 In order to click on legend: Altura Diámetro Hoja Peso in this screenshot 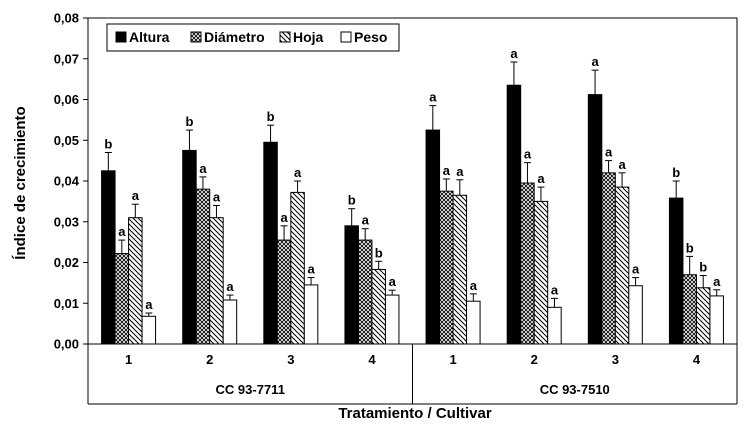, I will do `click(253, 37)`.